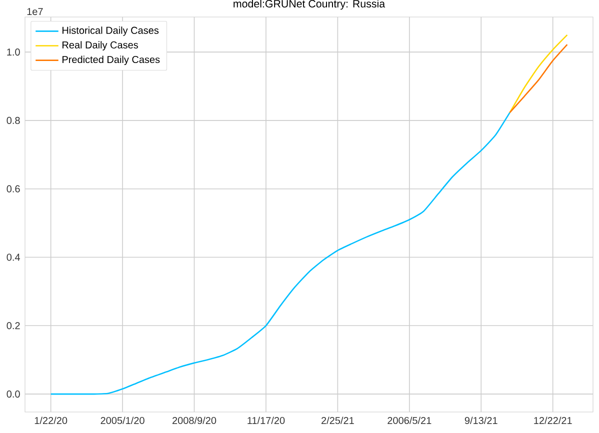 This screenshot has height=433, width=599. Describe the element at coordinates (194, 420) in the screenshot. I see `x-tick-label: 2008/9/20` at that location.